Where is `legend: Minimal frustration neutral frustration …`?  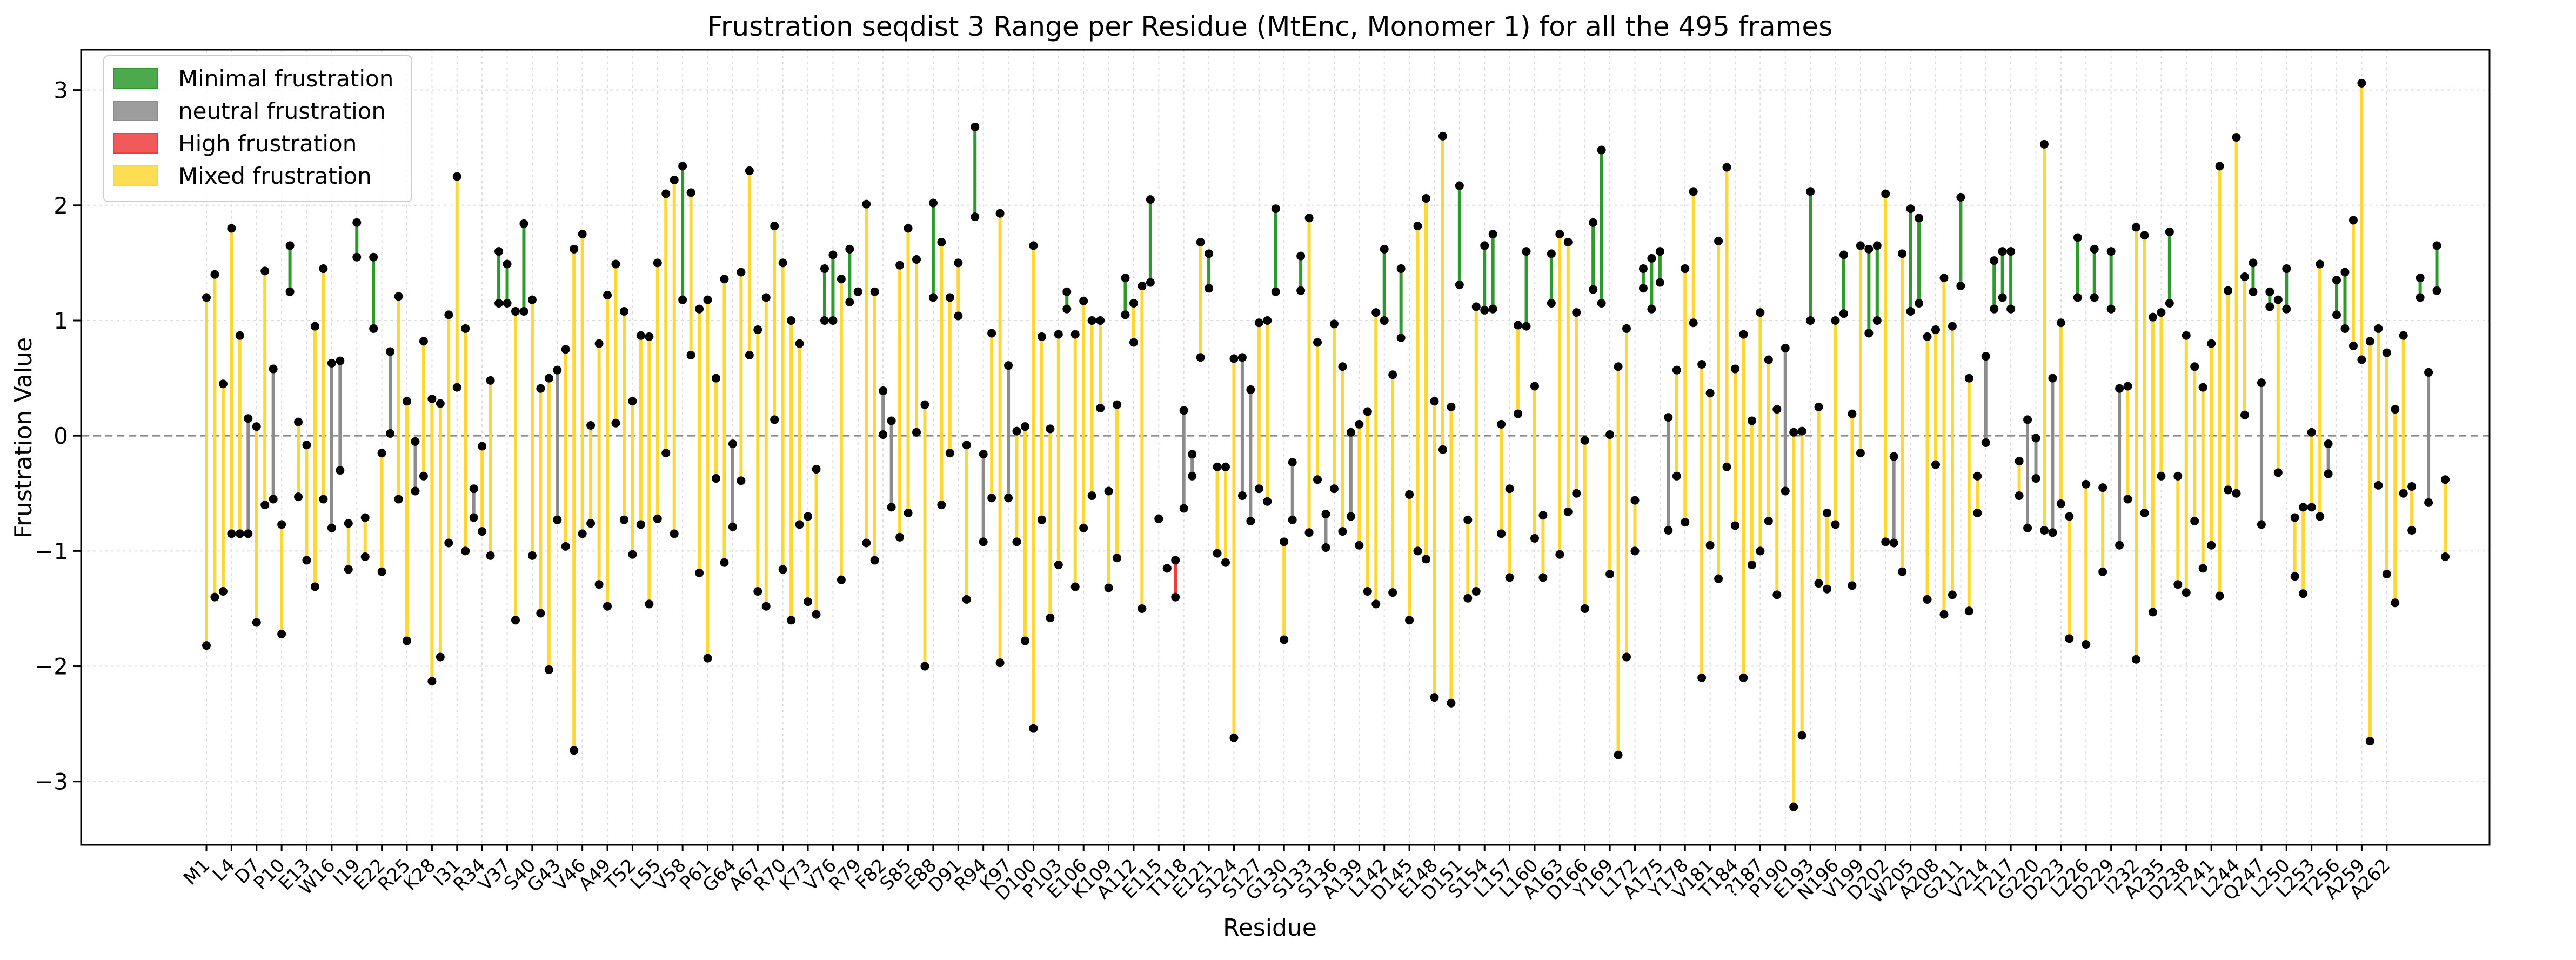
legend: Minimal frustration neutral frustration … is located at coordinates (257, 129).